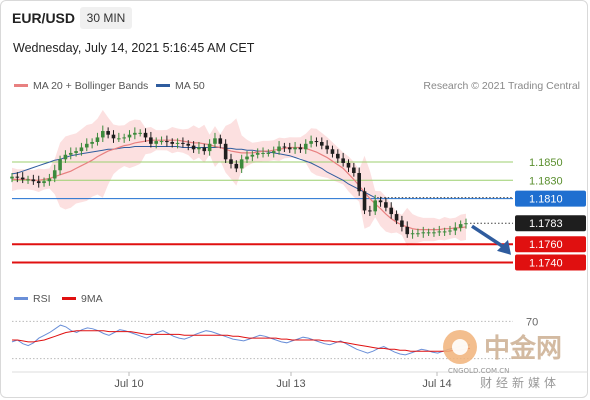 This screenshot has height=400, width=590. I want to click on watermark-brand: 中金网, so click(523, 348).